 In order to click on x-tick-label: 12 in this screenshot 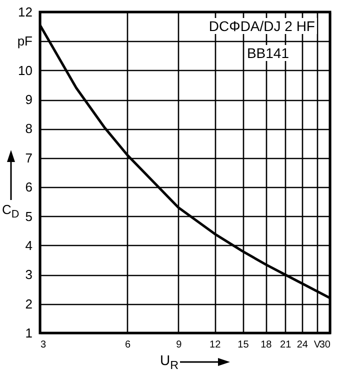, I will do `click(216, 345)`.